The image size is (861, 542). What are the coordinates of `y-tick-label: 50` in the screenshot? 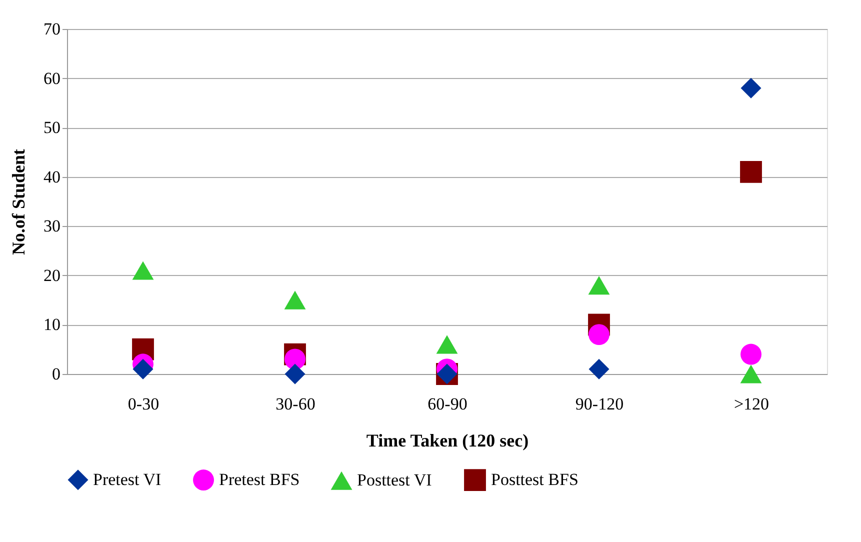 It's located at (52, 128).